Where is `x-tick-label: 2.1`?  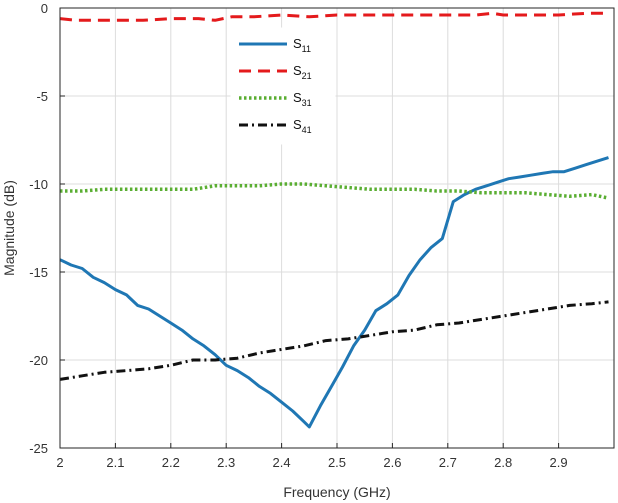
x-tick-label: 2.1 is located at coordinates (115, 462).